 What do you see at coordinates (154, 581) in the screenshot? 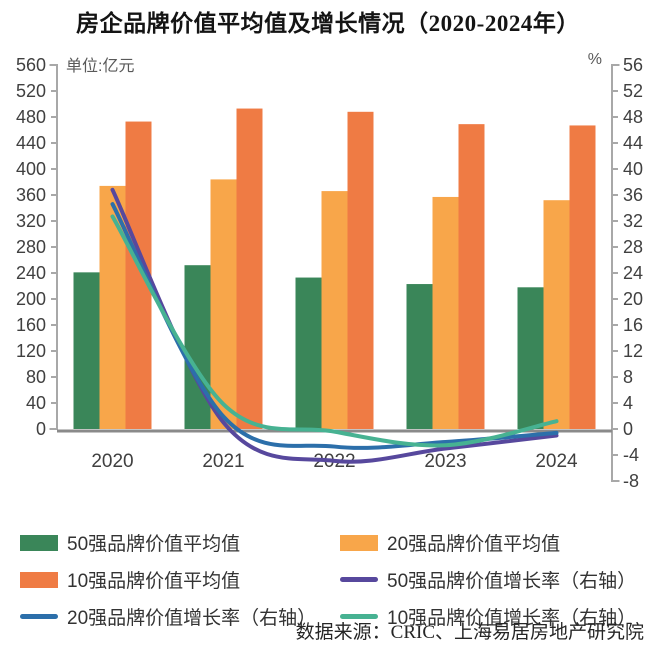
I see `legend-label: 10强品牌价值平均值` at bounding box center [154, 581].